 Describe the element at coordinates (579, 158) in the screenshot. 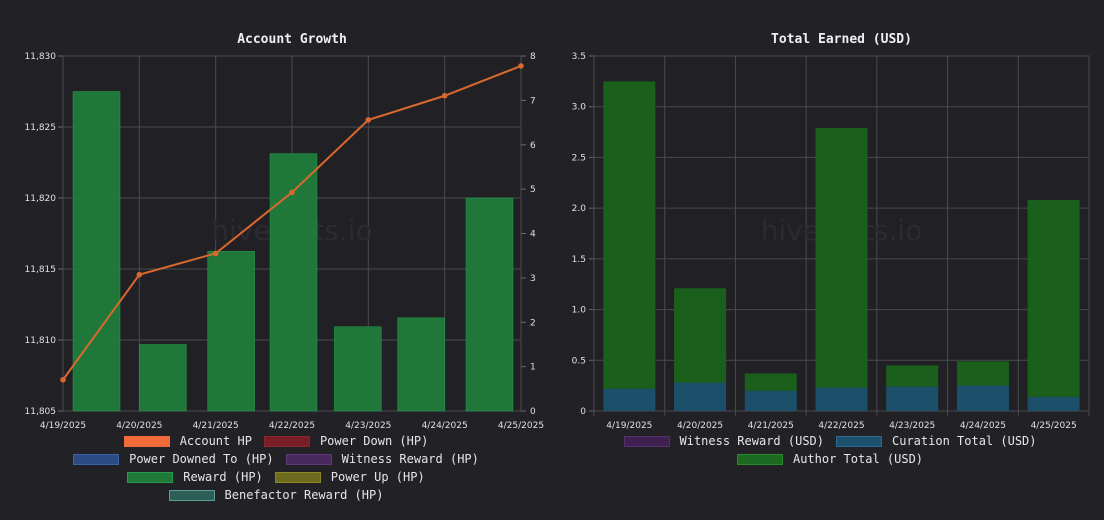

I see `y-tick-label: 2.5` at that location.